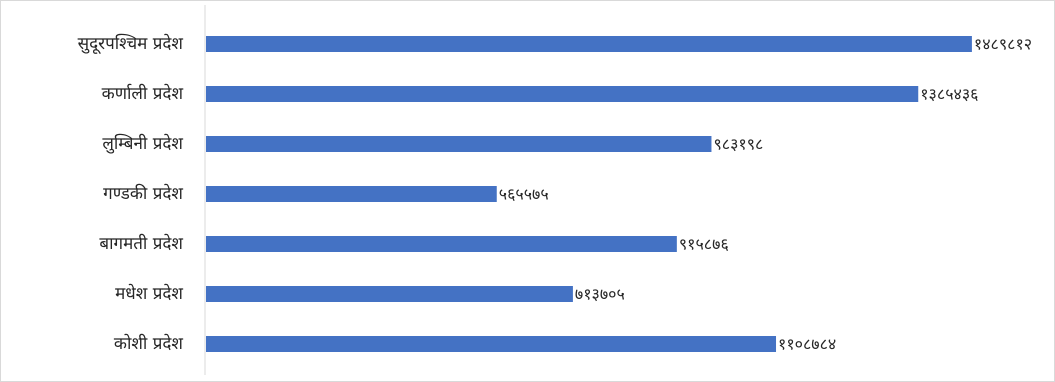 This screenshot has width=1055, height=382. What do you see at coordinates (149, 293) in the screenshot?
I see `category-label: मधेश प्रदेश` at bounding box center [149, 293].